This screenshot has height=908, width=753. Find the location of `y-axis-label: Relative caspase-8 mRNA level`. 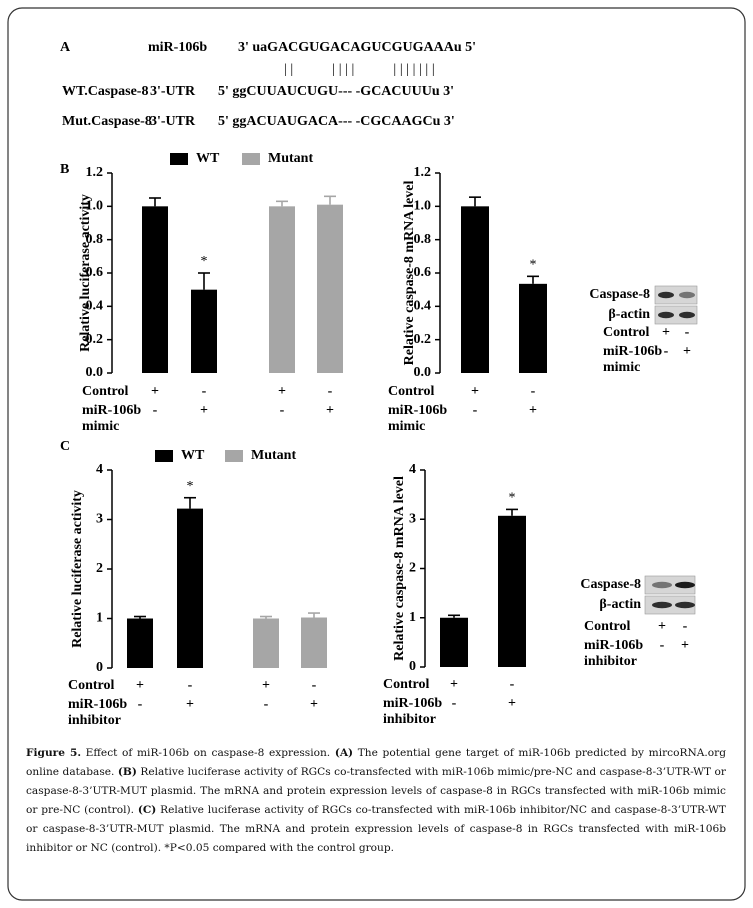

y-axis-label: Relative caspase-8 mRNA level is located at coordinates (399, 568).